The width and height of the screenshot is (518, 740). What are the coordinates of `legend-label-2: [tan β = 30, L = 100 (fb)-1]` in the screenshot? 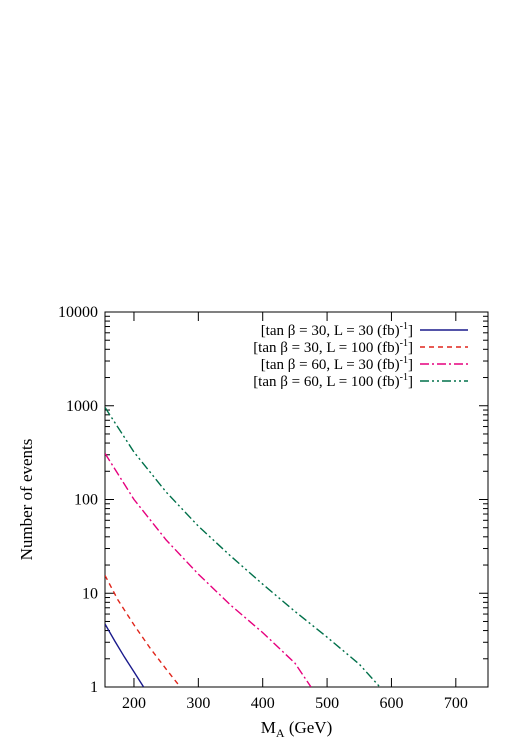 It's located at (333, 347).